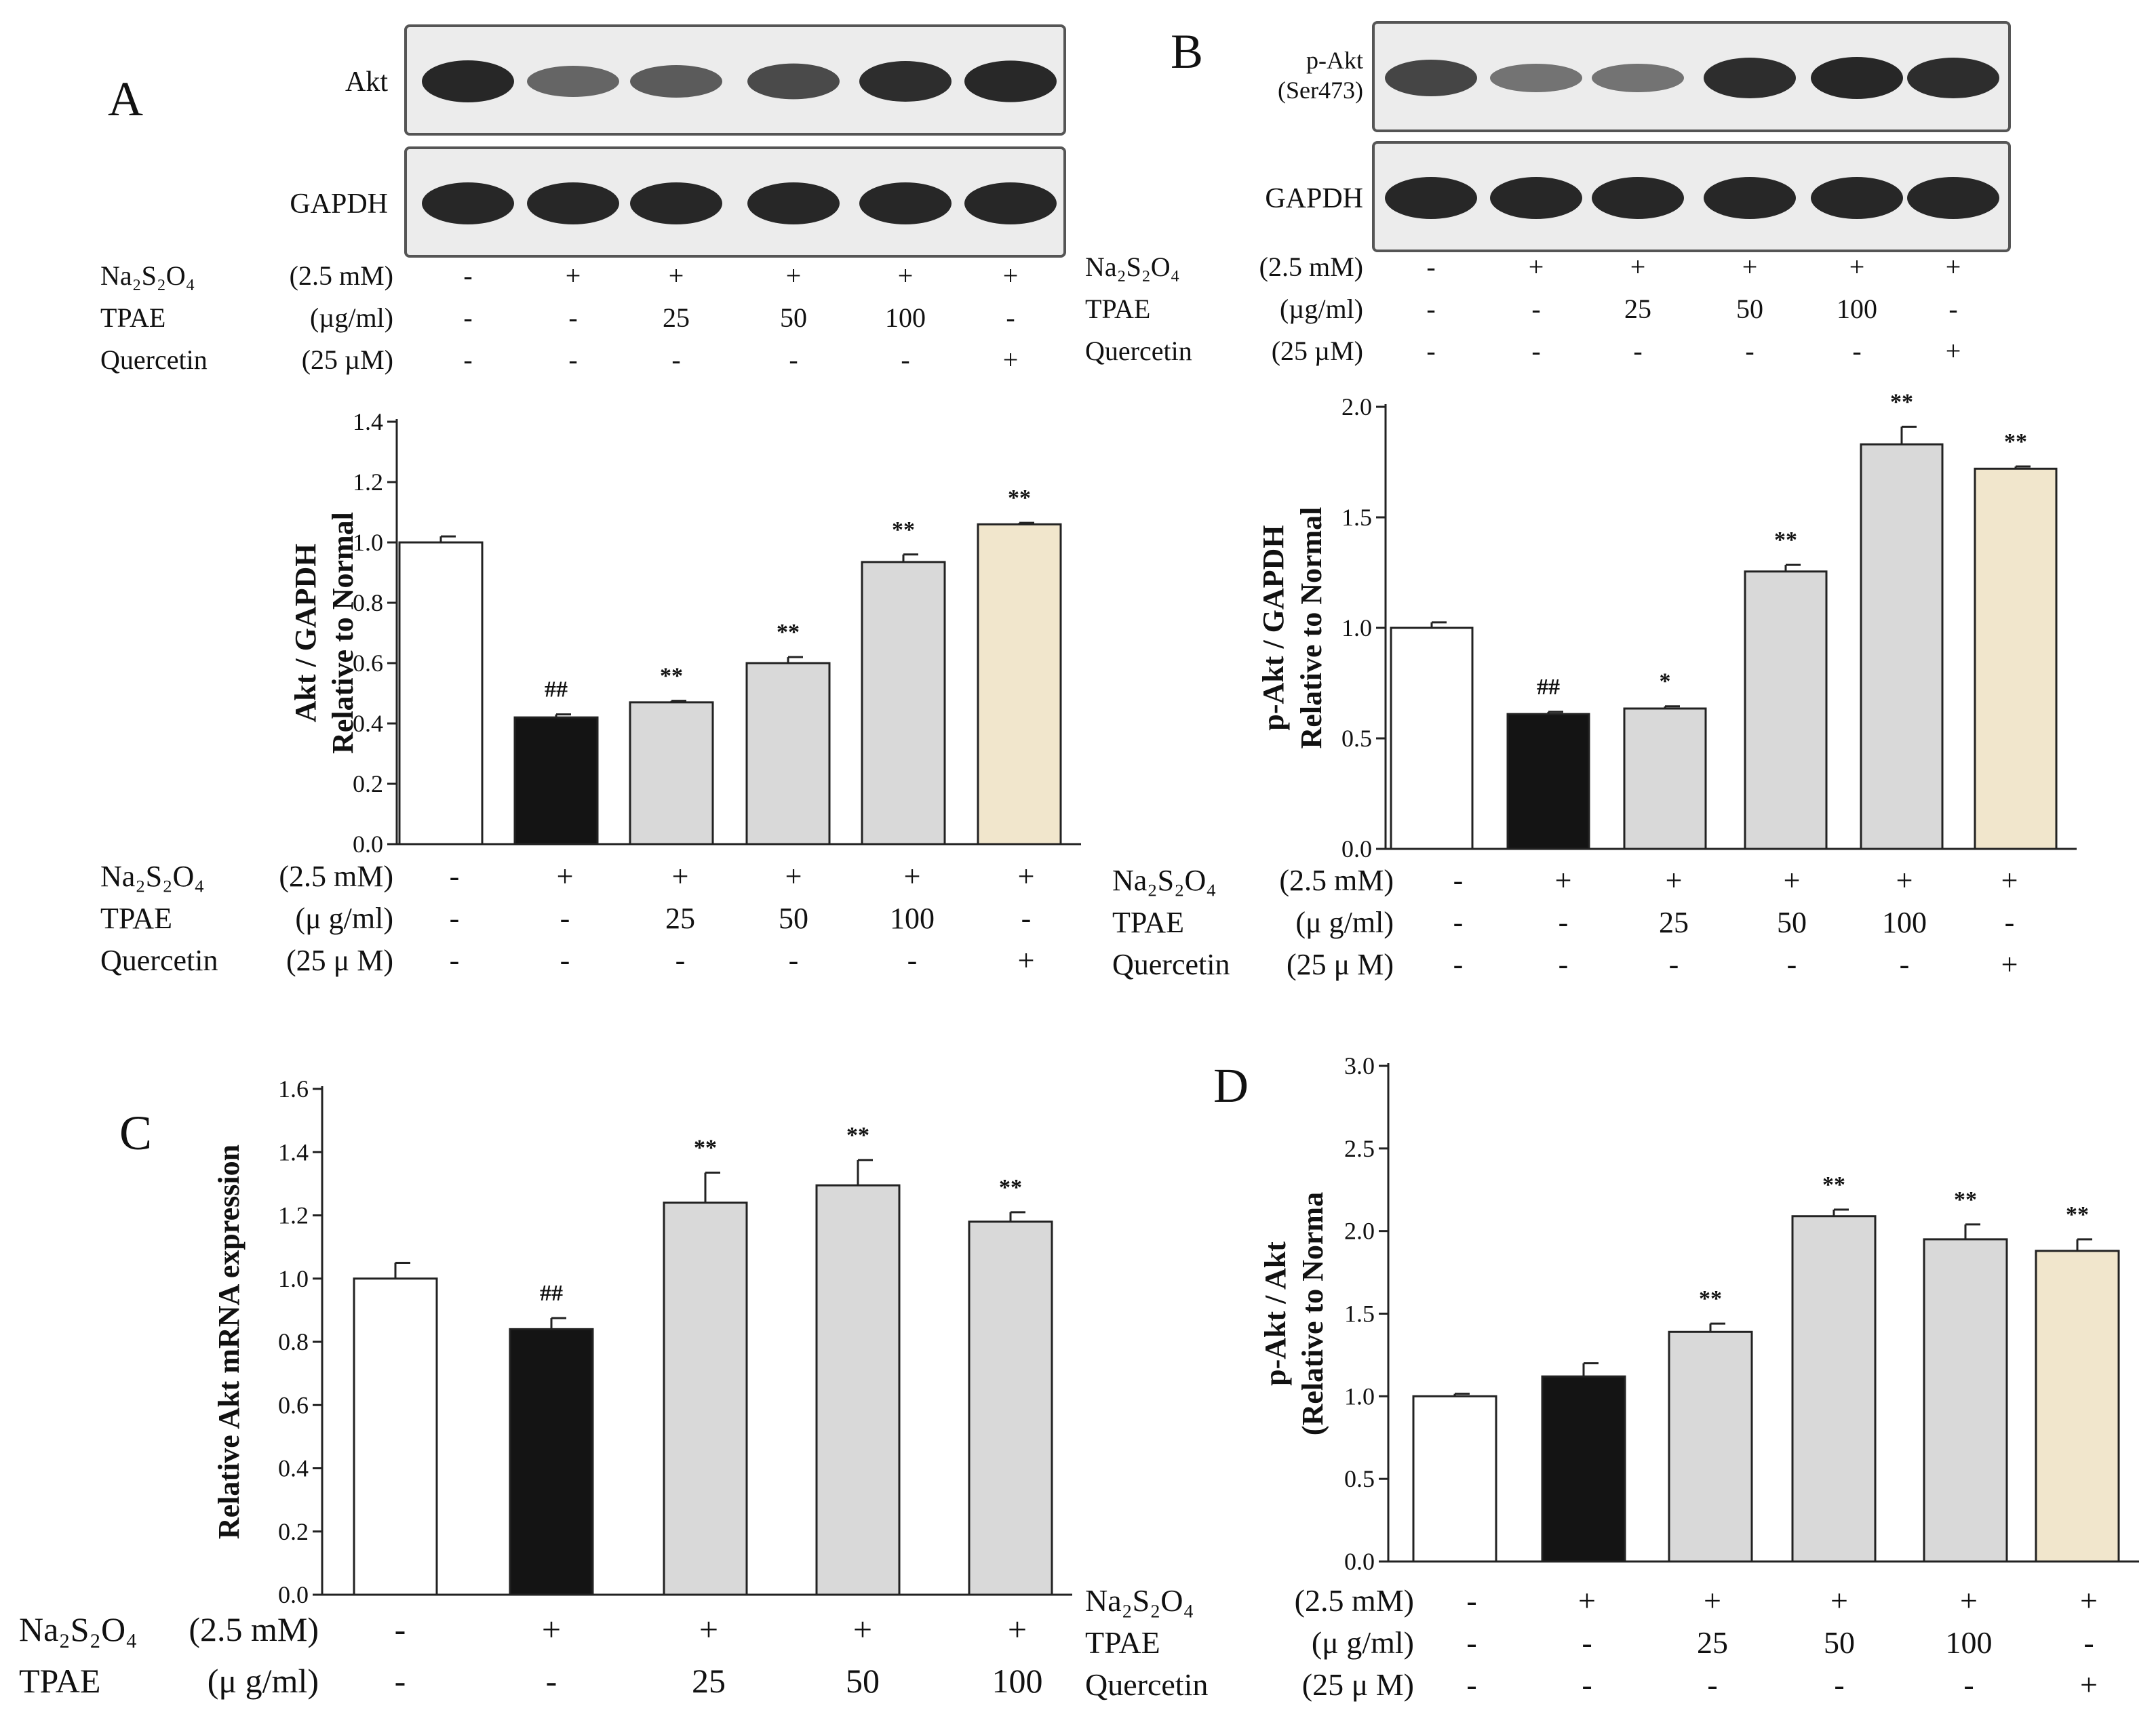  I want to click on y-tick-label: 0.4, so click(293, 1468).